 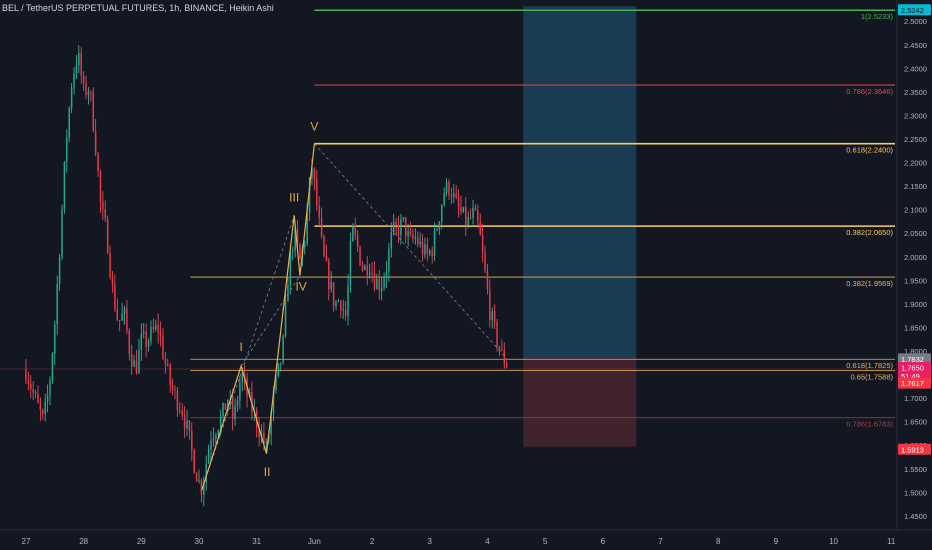 I want to click on price-tick-label: 1.9500, so click(x=915, y=280).